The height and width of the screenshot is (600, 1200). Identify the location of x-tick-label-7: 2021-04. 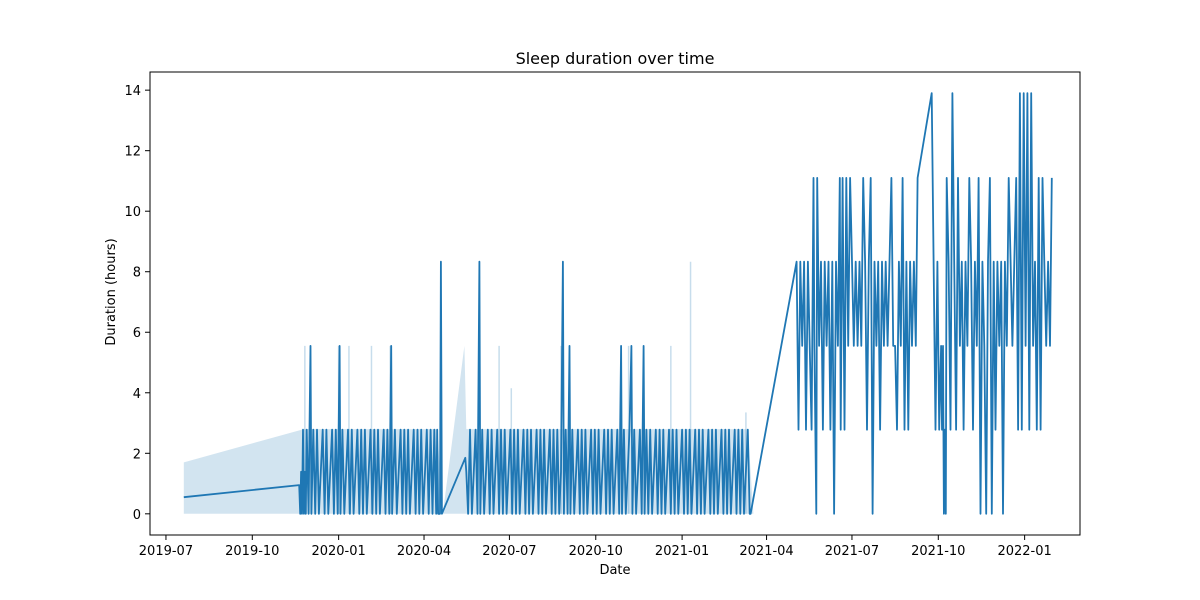
(766, 551).